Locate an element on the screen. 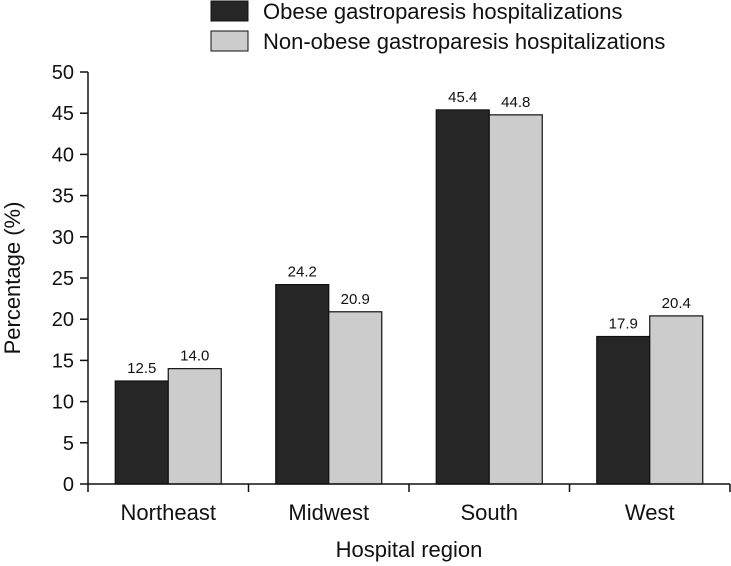 The height and width of the screenshot is (566, 731). data-label: 20.4 is located at coordinates (676, 303).